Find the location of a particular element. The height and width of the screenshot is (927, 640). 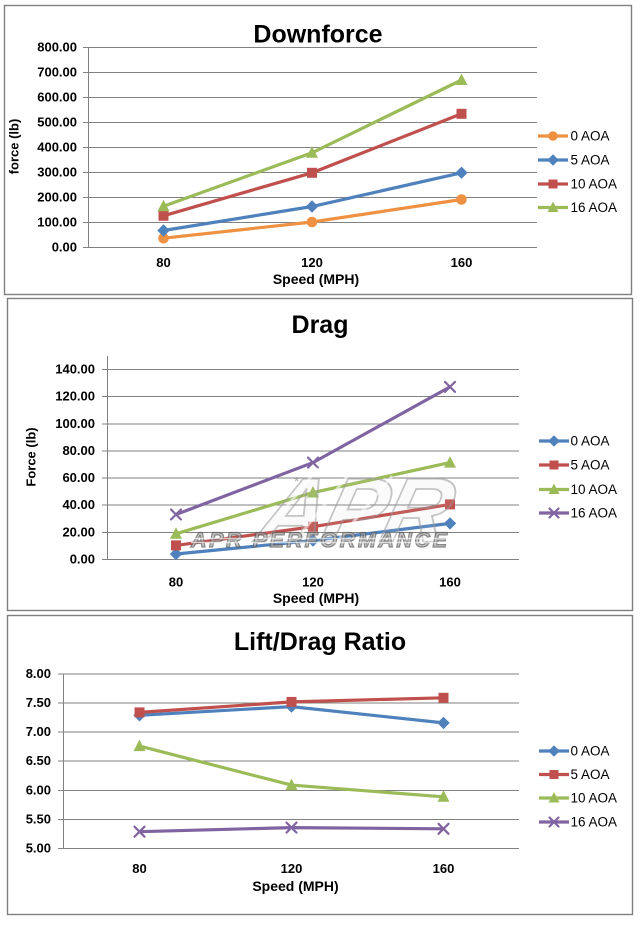

svg-text: 800.00 is located at coordinates (57, 47).